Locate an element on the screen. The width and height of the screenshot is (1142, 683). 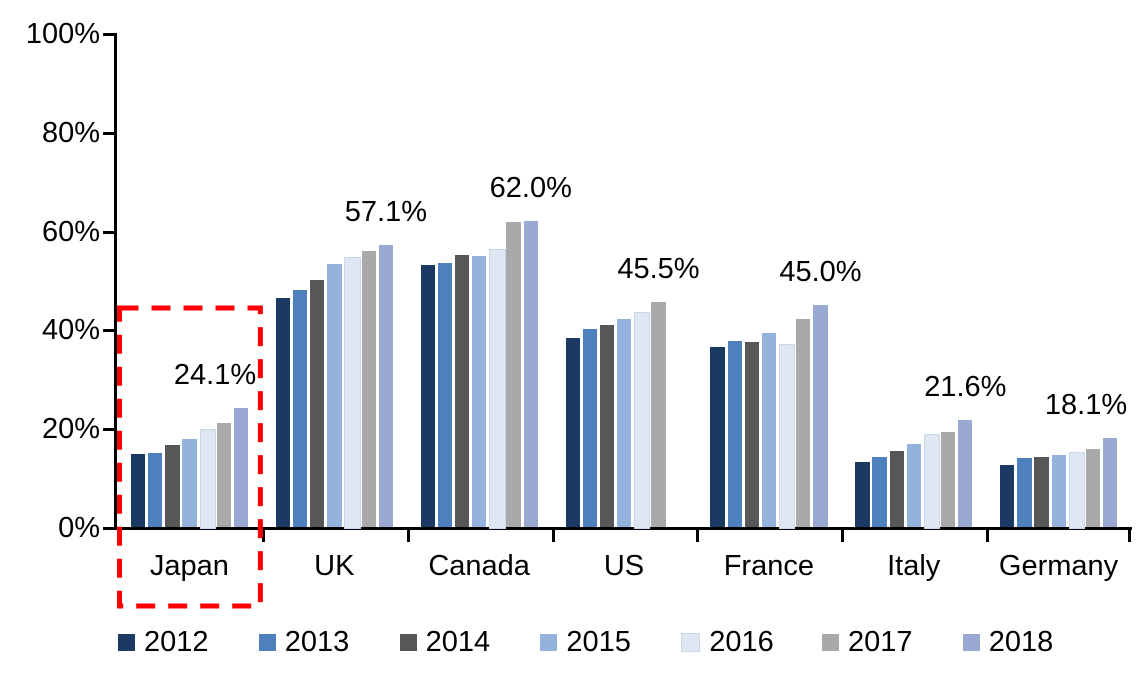
legend-item: 2013 is located at coordinates (304, 642).